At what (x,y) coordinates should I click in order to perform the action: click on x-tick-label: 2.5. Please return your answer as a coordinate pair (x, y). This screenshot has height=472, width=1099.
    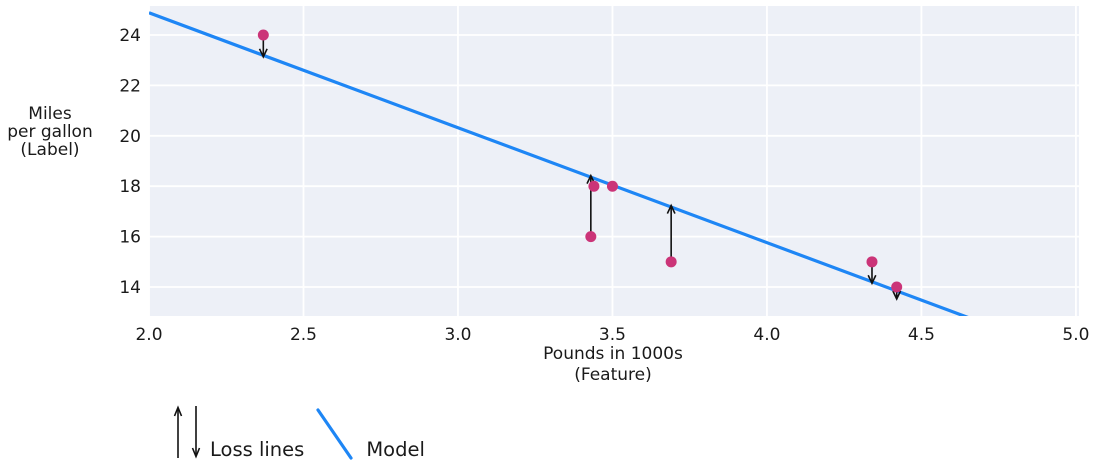
    Looking at the image, I should click on (303, 335).